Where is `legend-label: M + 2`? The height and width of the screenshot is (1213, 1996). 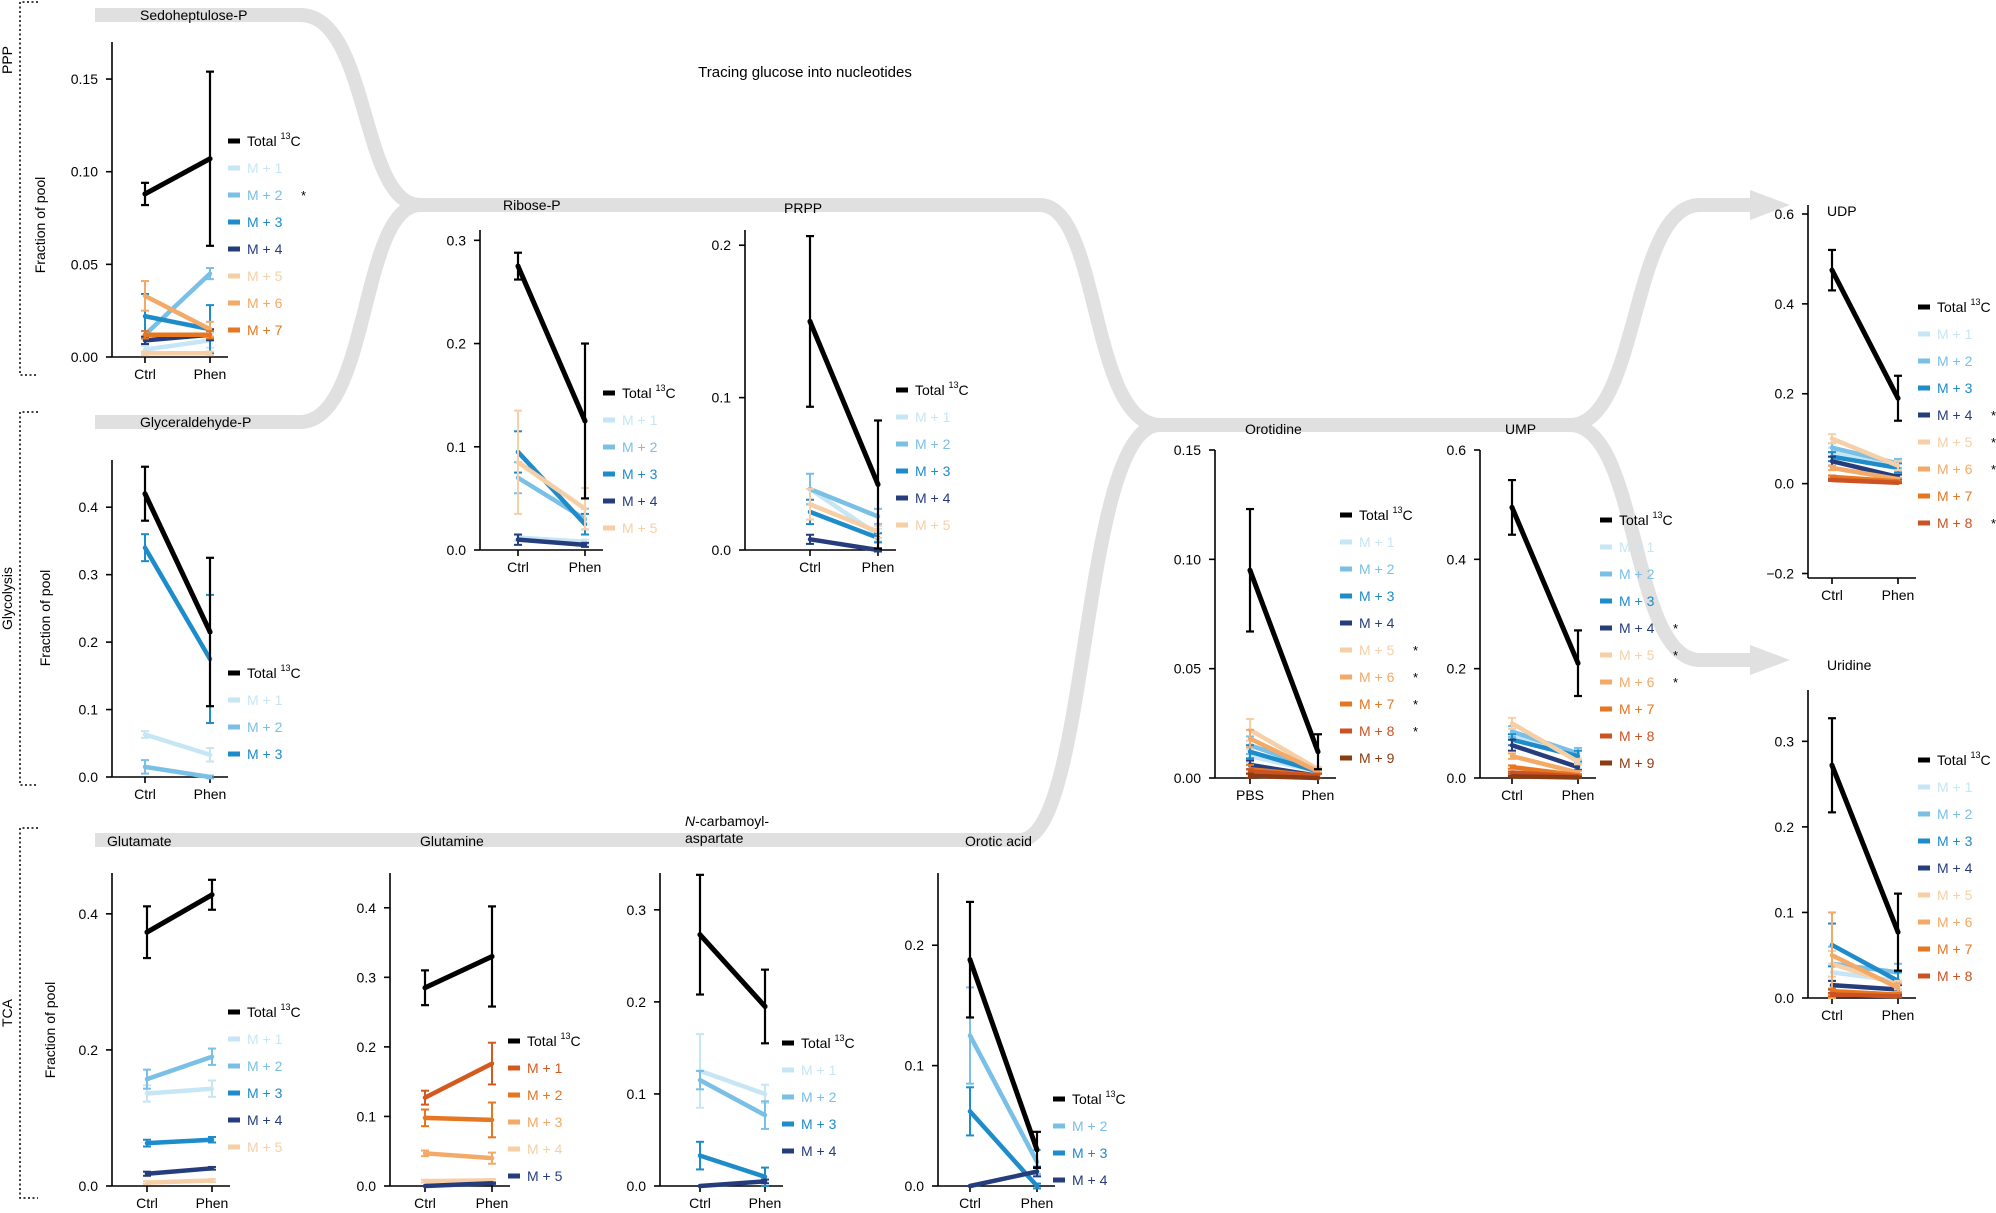 legend-label: M + 2 is located at coordinates (1955, 361).